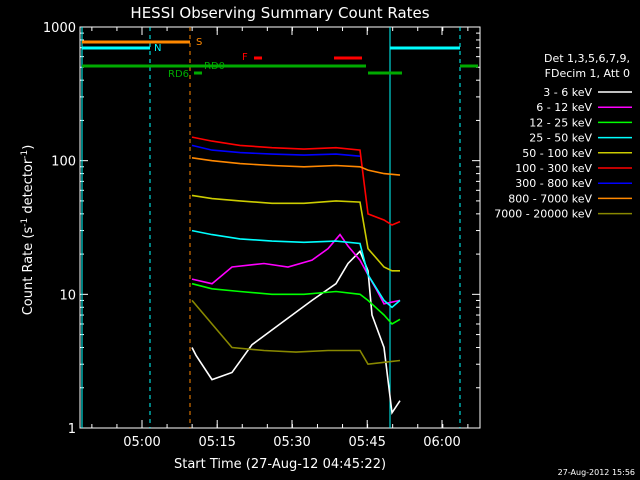 This screenshot has width=640, height=480. I want to click on legend-item-label: 100 - 300 keV, so click(553, 168).